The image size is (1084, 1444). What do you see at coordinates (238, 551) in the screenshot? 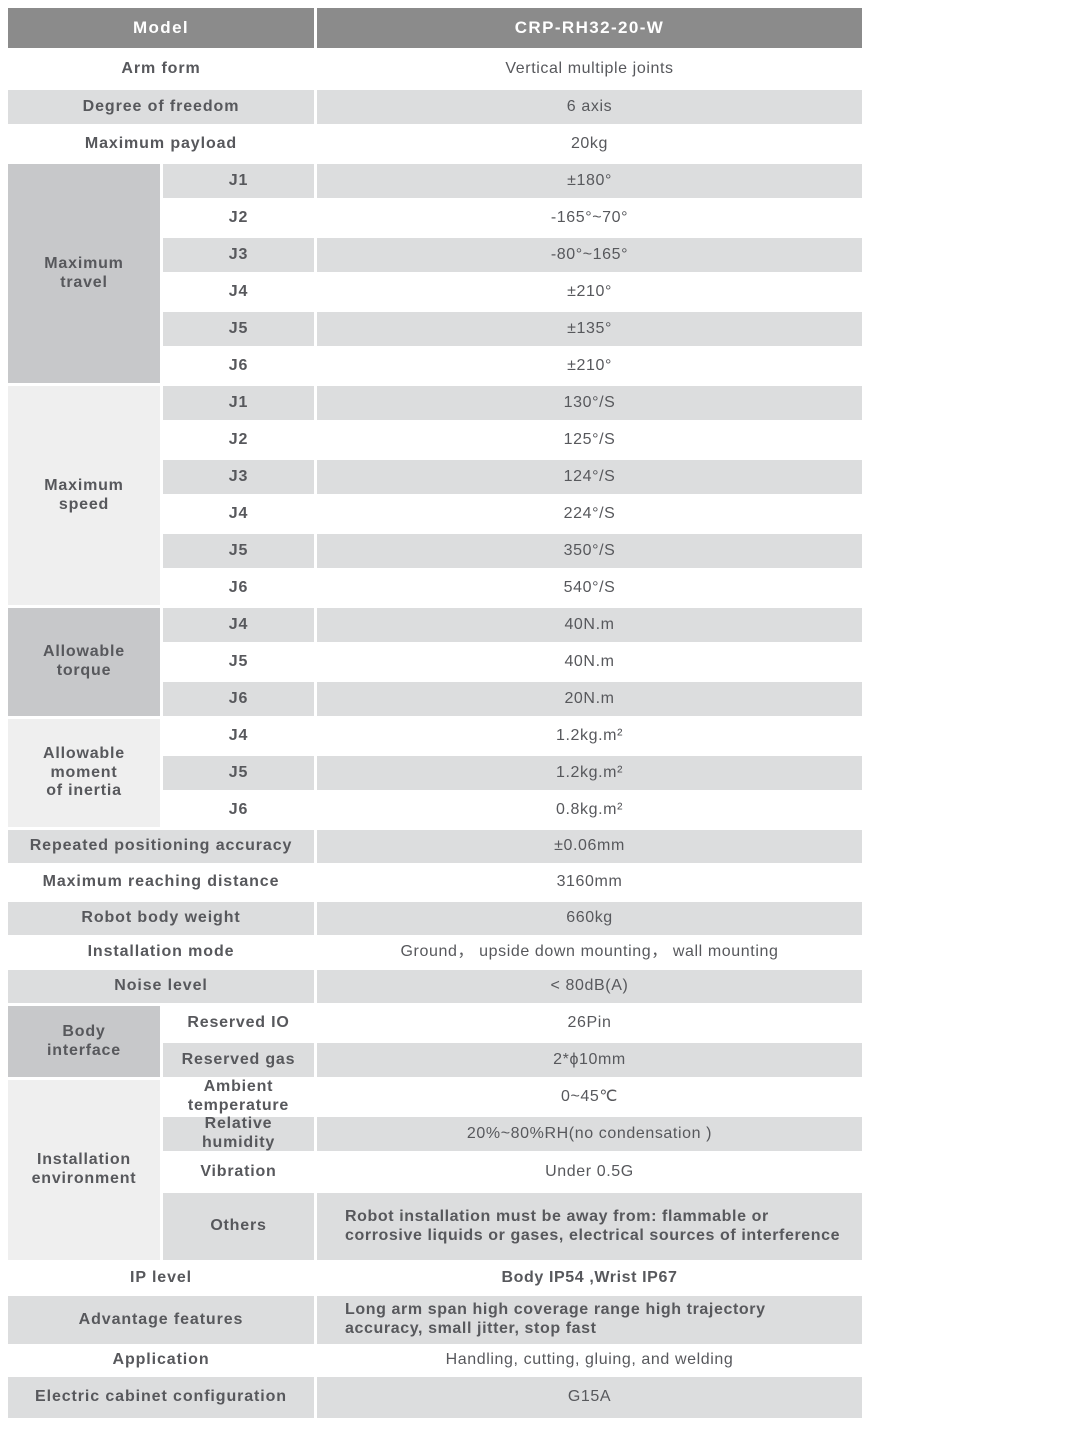
I see `row-speed-j5-label: J5` at bounding box center [238, 551].